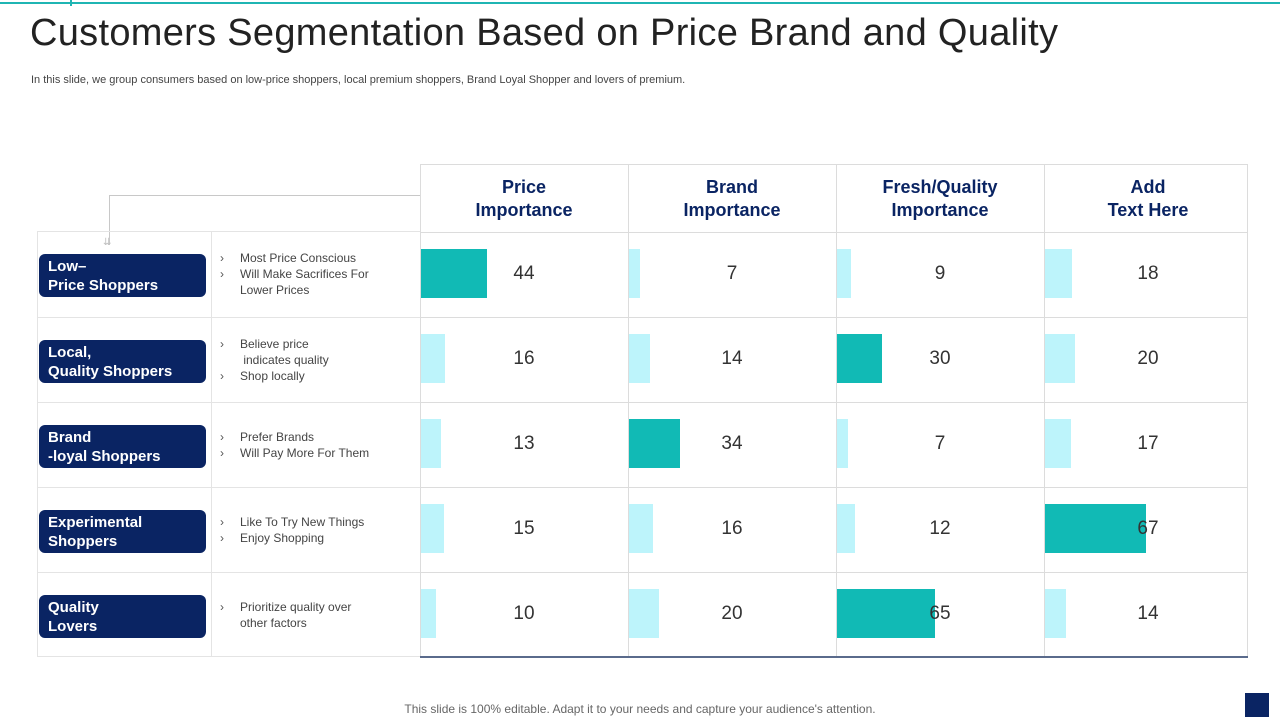 The width and height of the screenshot is (1280, 720). I want to click on value-label: 13, so click(524, 443).